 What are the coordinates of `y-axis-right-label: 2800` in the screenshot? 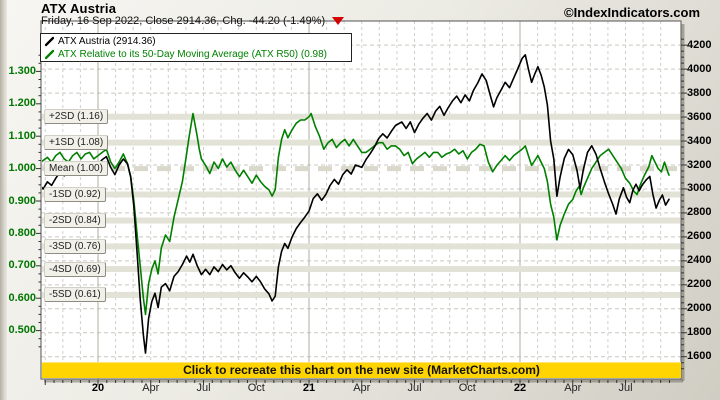 It's located at (699, 212).